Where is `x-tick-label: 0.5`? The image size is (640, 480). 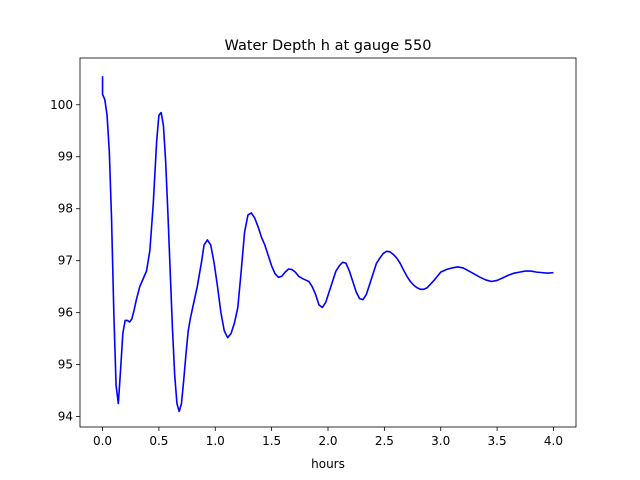
x-tick-label: 0.5 is located at coordinates (158, 441).